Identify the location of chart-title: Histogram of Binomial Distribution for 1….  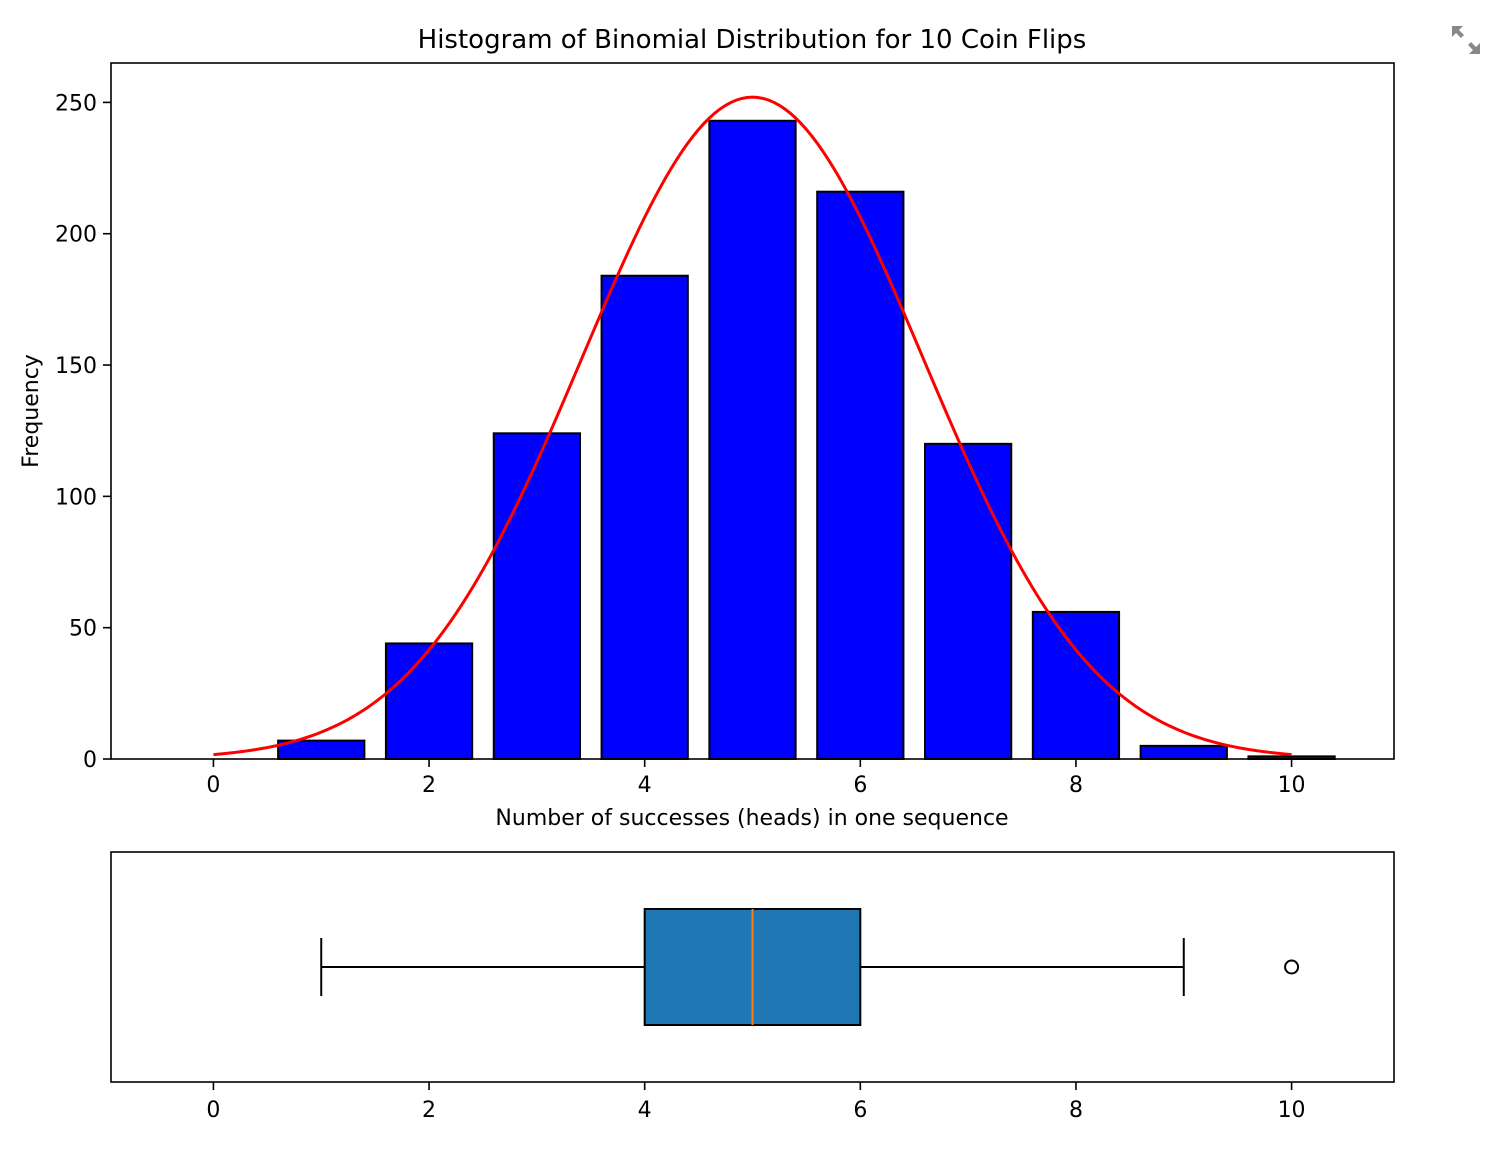
(752, 40).